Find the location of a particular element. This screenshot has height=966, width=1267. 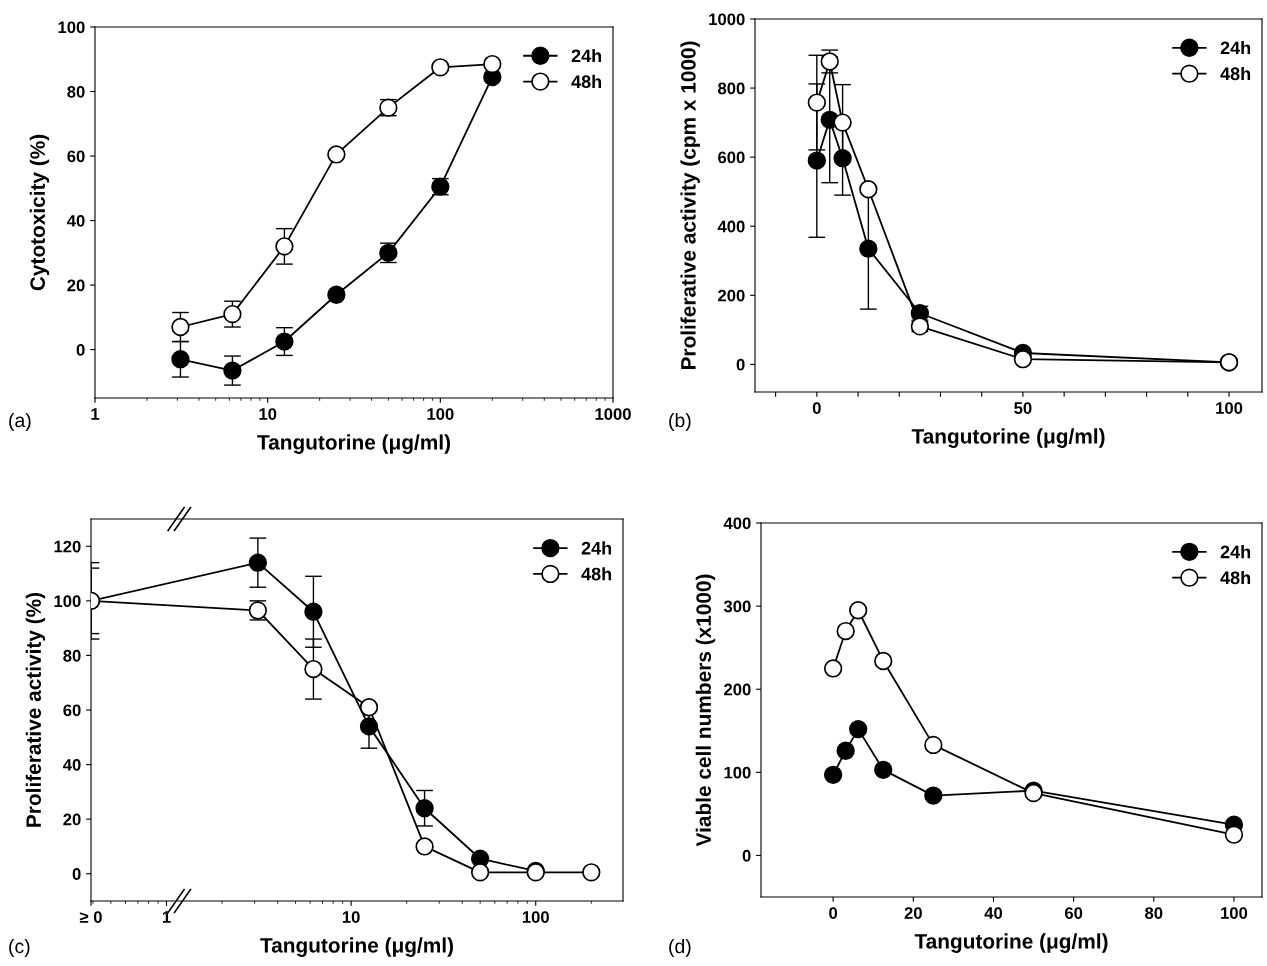

text: (c) is located at coordinates (19, 948).